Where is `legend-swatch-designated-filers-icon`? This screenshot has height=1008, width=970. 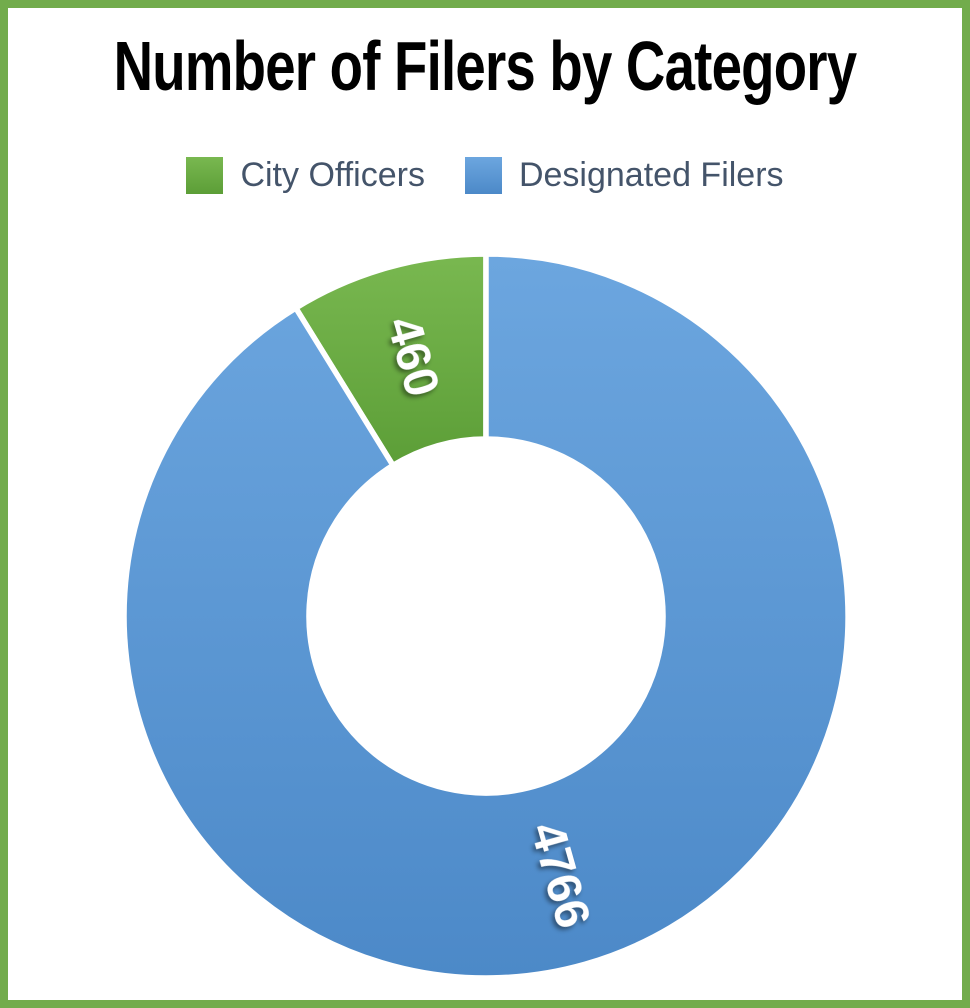 legend-swatch-designated-filers-icon is located at coordinates (483, 175).